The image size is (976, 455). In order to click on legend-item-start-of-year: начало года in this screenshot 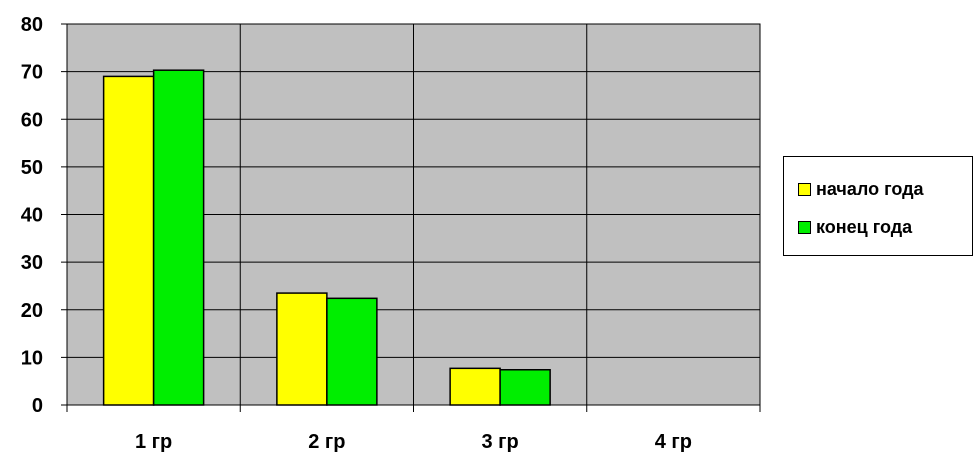, I will do `click(861, 189)`.